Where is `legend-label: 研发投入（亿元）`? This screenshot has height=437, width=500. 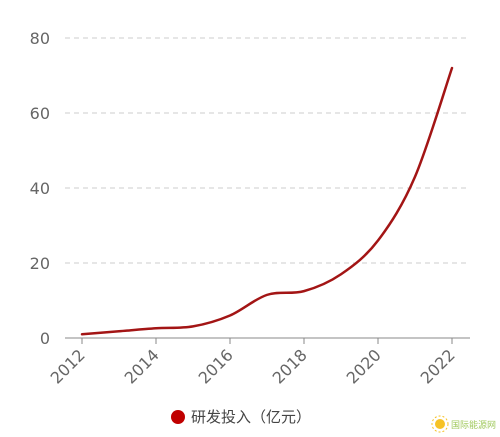 legend-label: 研发投入（亿元） is located at coordinates (251, 417).